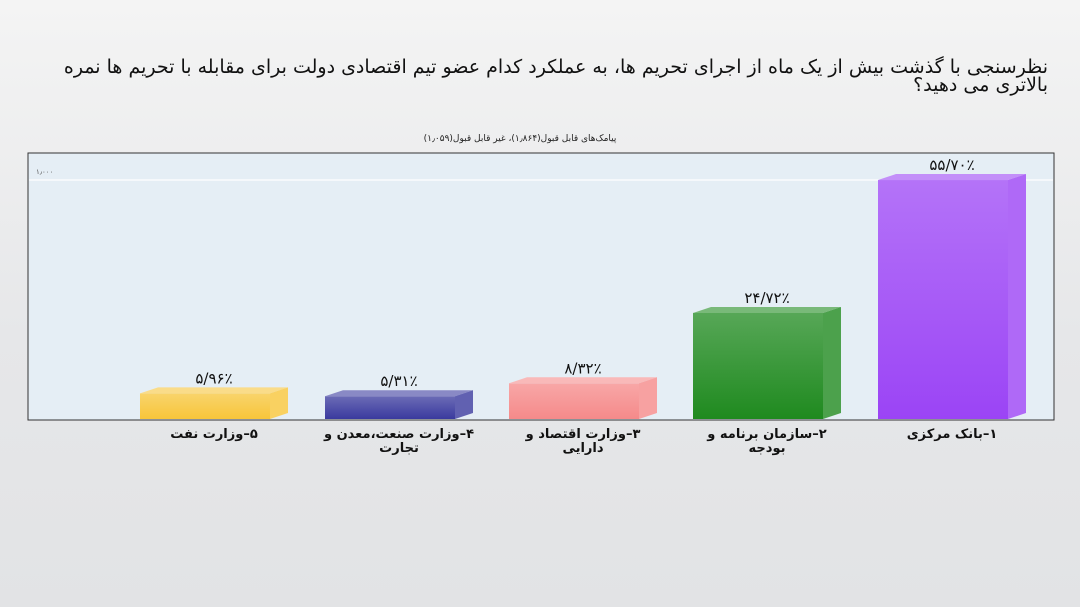 This screenshot has width=1080, height=607. Describe the element at coordinates (213, 378) in the screenshot. I see `data-label: ۵/۹۶٪` at that location.